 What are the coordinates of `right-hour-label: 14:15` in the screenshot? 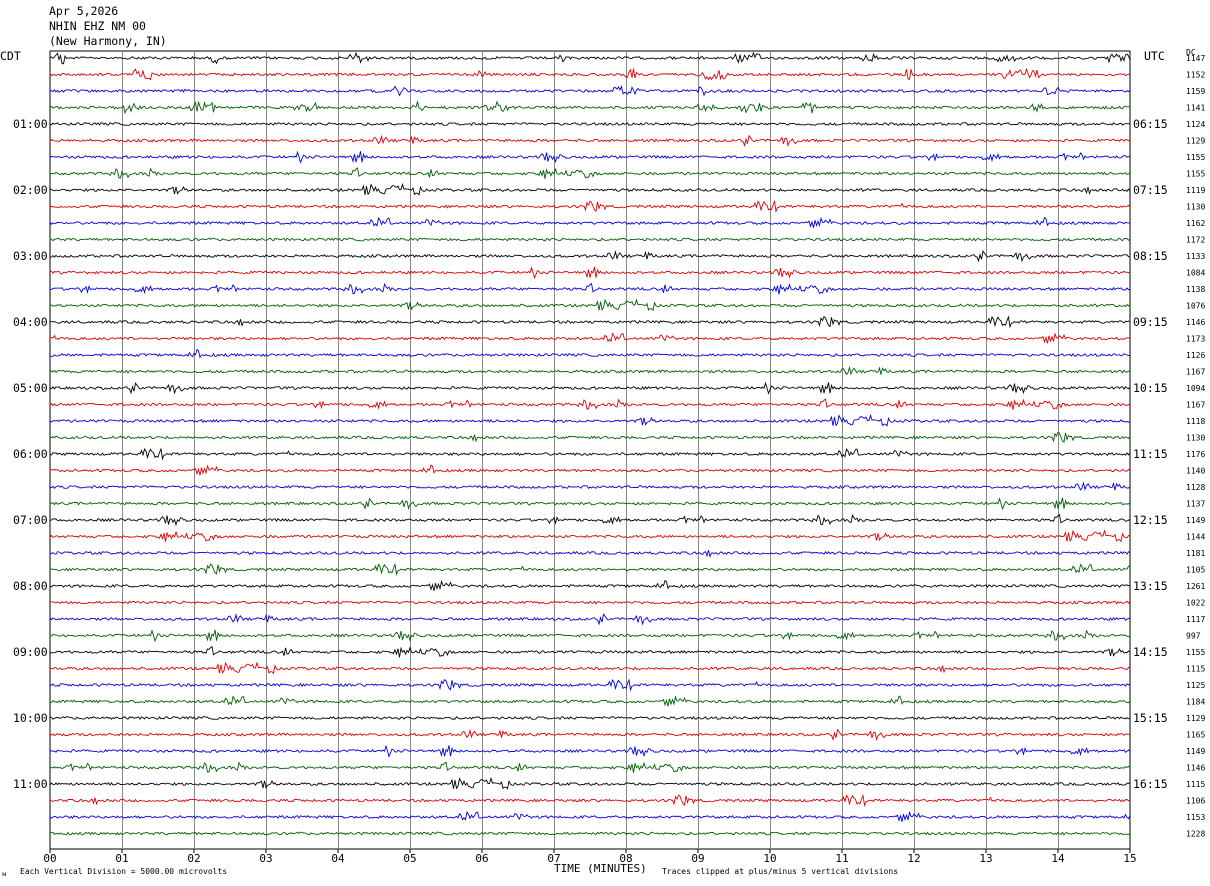 It's located at (1150, 652).